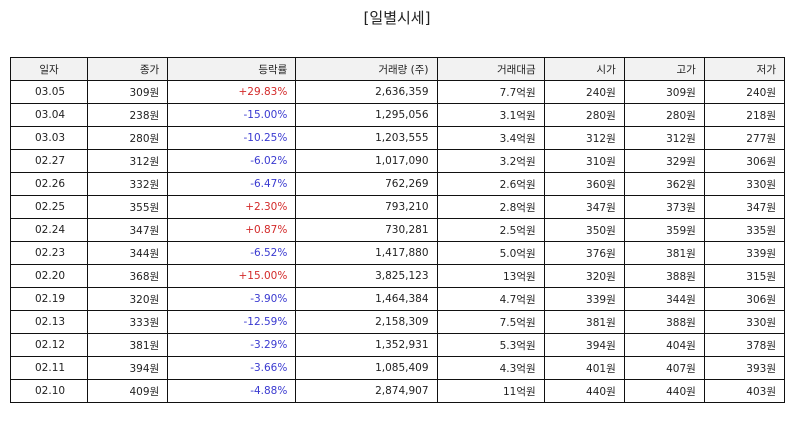 This screenshot has width=794, height=425. Describe the element at coordinates (366, 115) in the screenshot. I see `cell-volume: 1,295,056` at that location.